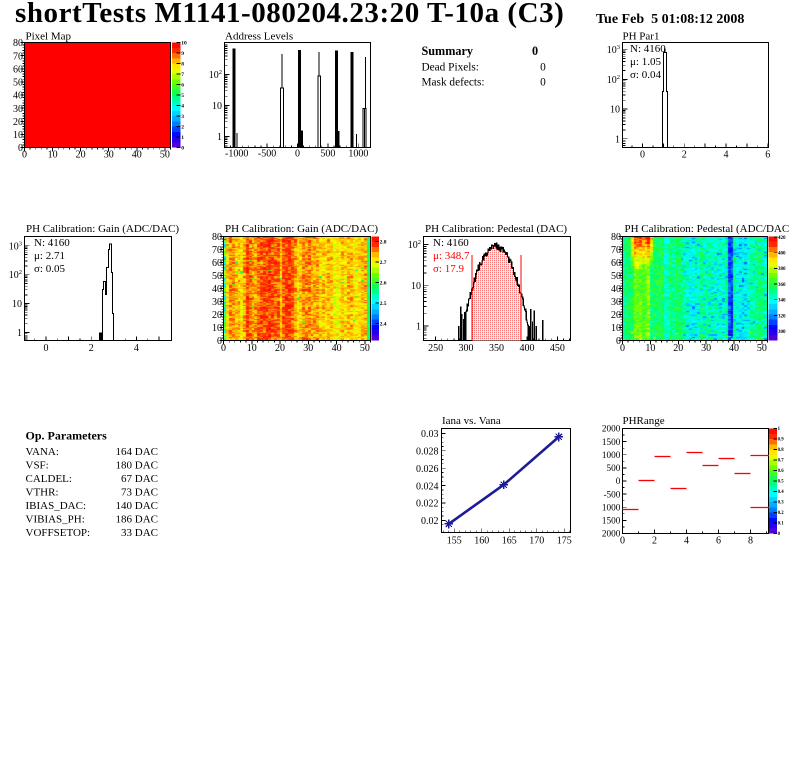 The width and height of the screenshot is (796, 772). Describe the element at coordinates (453, 83) in the screenshot. I see `svg-text: Mask defects:` at that location.